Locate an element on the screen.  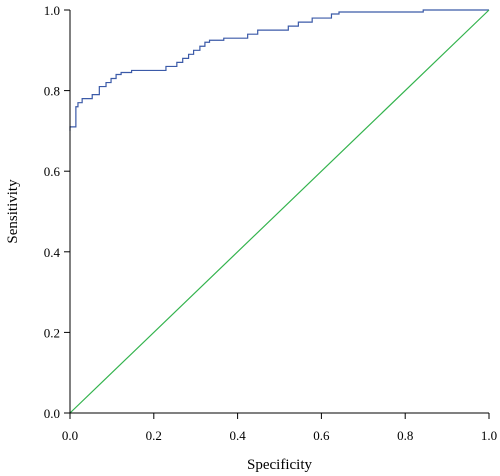
x-tick-label: 0.4 is located at coordinates (237, 435).